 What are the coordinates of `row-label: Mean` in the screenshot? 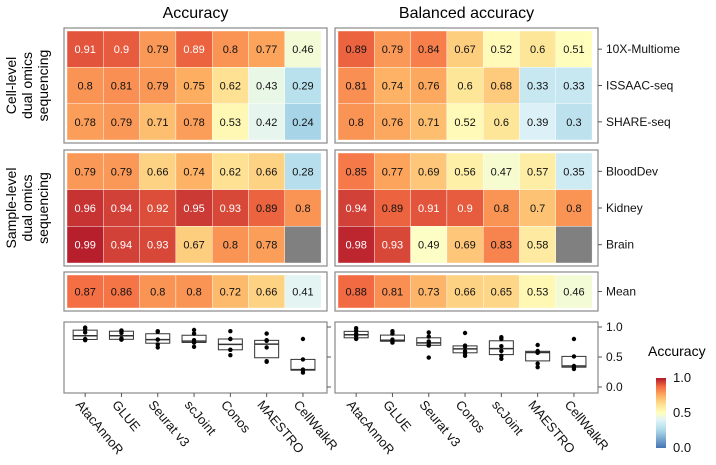 It's located at (621, 292).